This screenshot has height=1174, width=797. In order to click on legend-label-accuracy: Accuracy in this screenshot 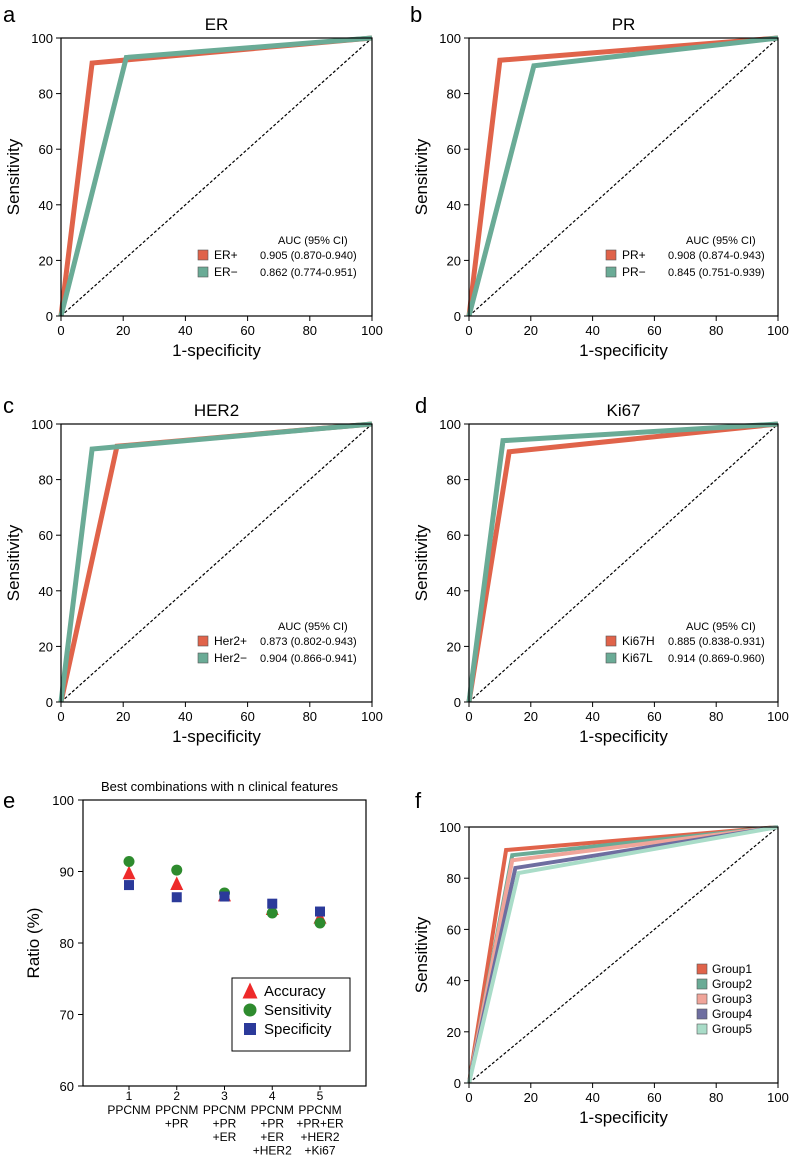, I will do `click(295, 991)`.